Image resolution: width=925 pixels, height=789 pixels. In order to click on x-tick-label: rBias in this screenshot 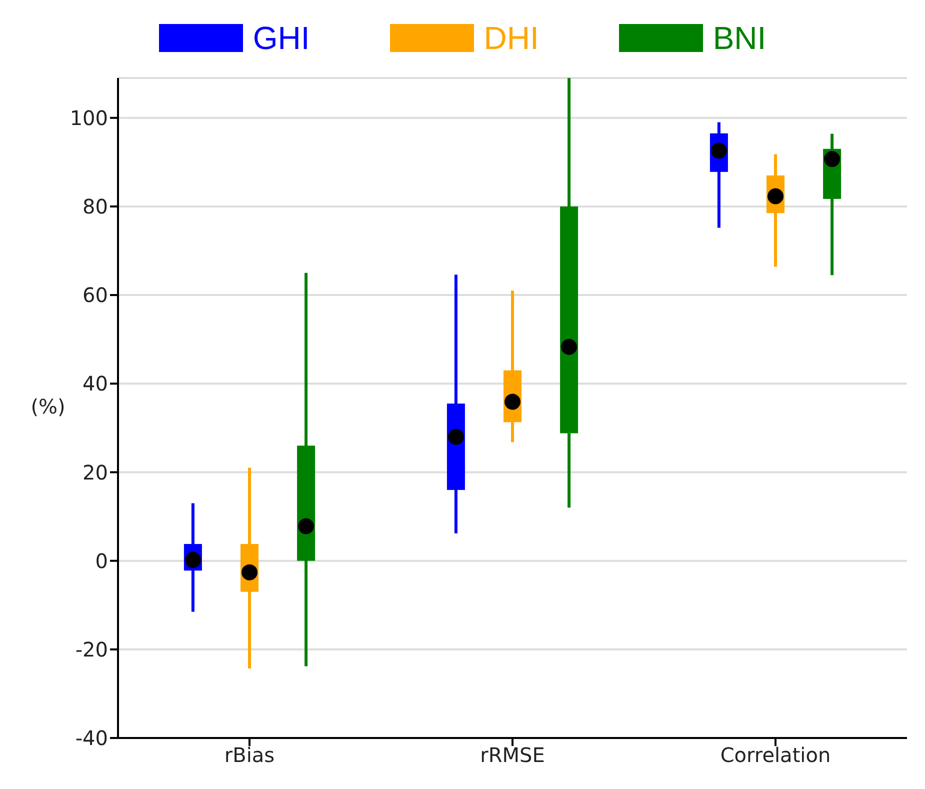, I will do `click(249, 755)`.